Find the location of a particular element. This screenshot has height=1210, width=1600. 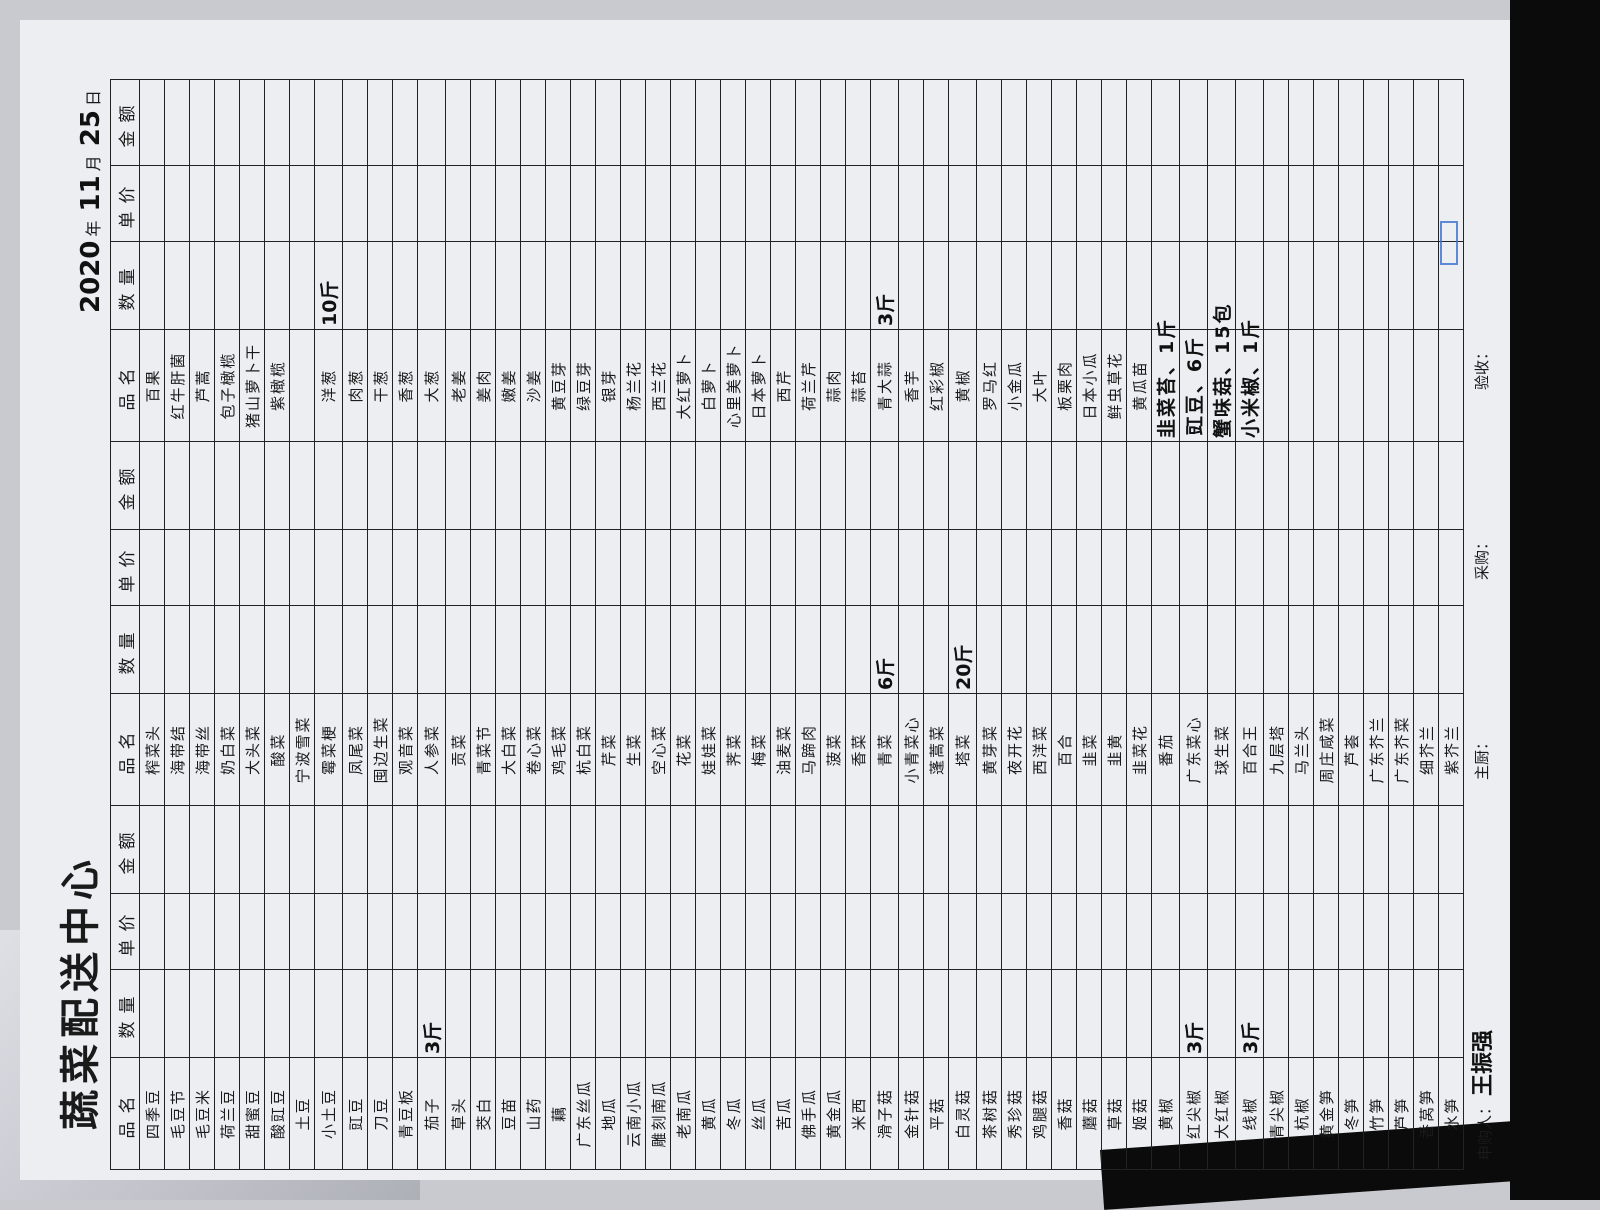

item-name-text: 大红椒 is located at coordinates (1222, 1114).